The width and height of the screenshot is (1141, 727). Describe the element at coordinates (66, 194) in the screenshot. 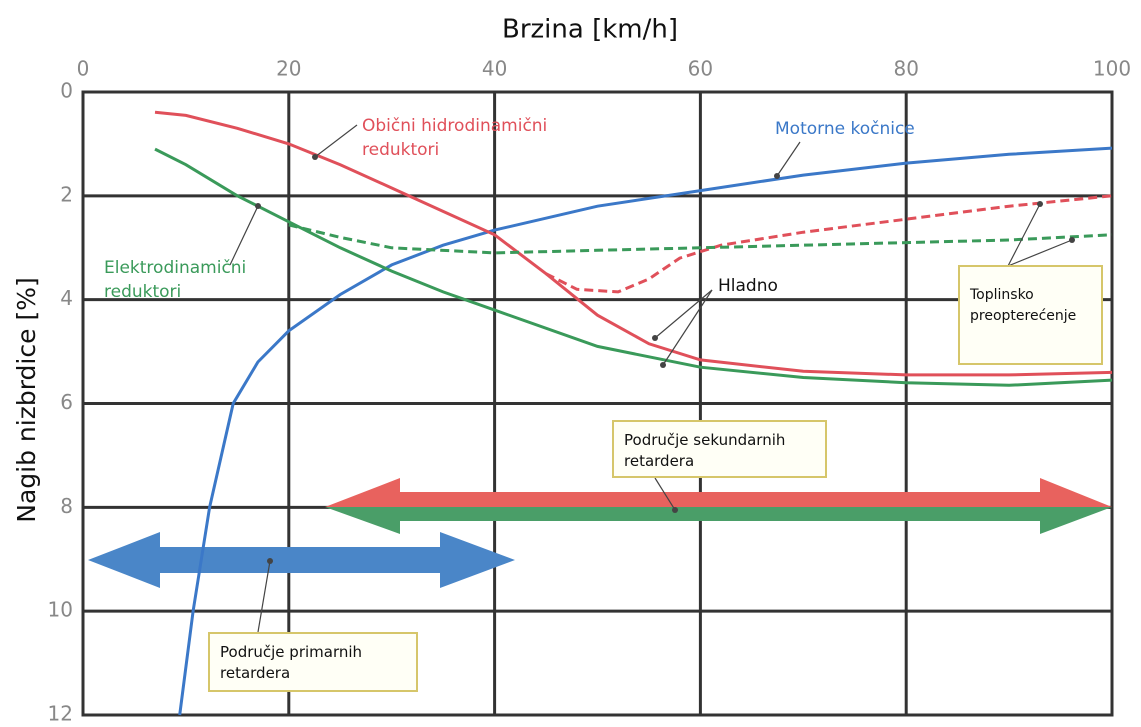

I see `y-tick-label: 2` at that location.